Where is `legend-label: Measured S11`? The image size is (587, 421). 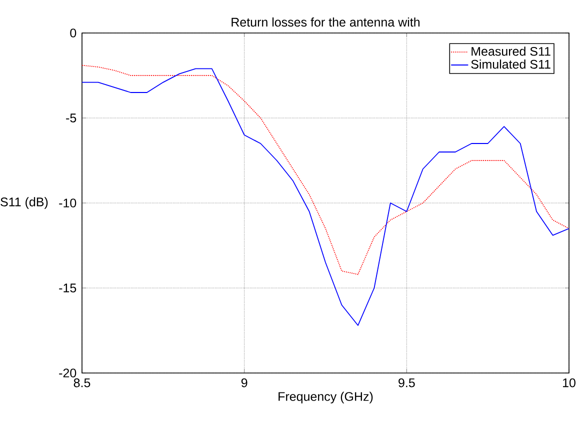
legend-label: Measured S11 is located at coordinates (511, 51).